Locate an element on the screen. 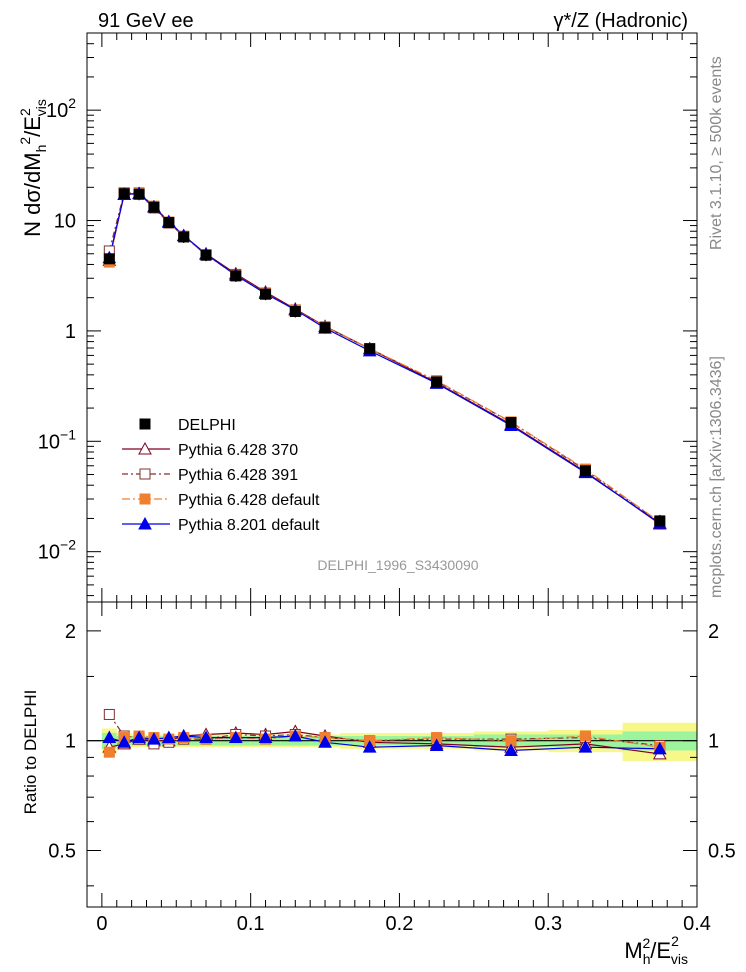 Image resolution: width=746 pixels, height=972 pixels. x-axis-label: Mh2/E2 vis is located at coordinates (656, 950).